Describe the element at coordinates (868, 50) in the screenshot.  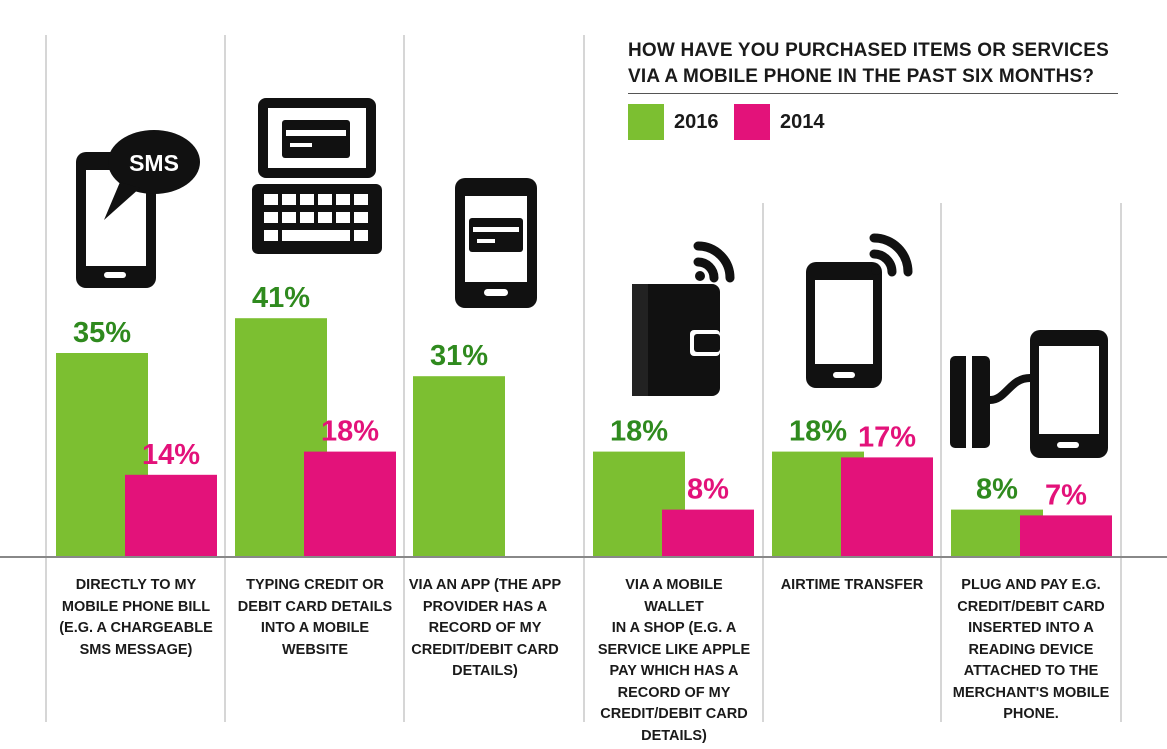
I see `chart-title-line-1: HOW HAVE YOU PURCHASED ITEMS OR SERVICES` at that location.